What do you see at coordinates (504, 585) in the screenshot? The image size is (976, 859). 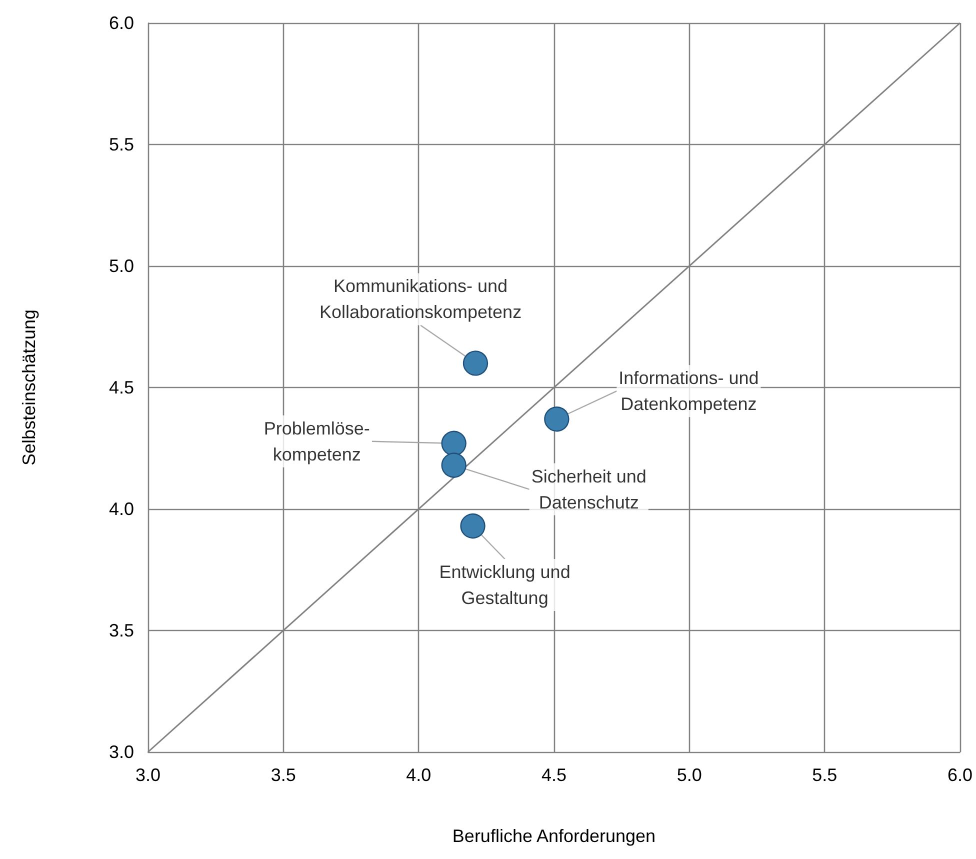 I see `annotation: Entwicklung und Gestaltung` at bounding box center [504, 585].